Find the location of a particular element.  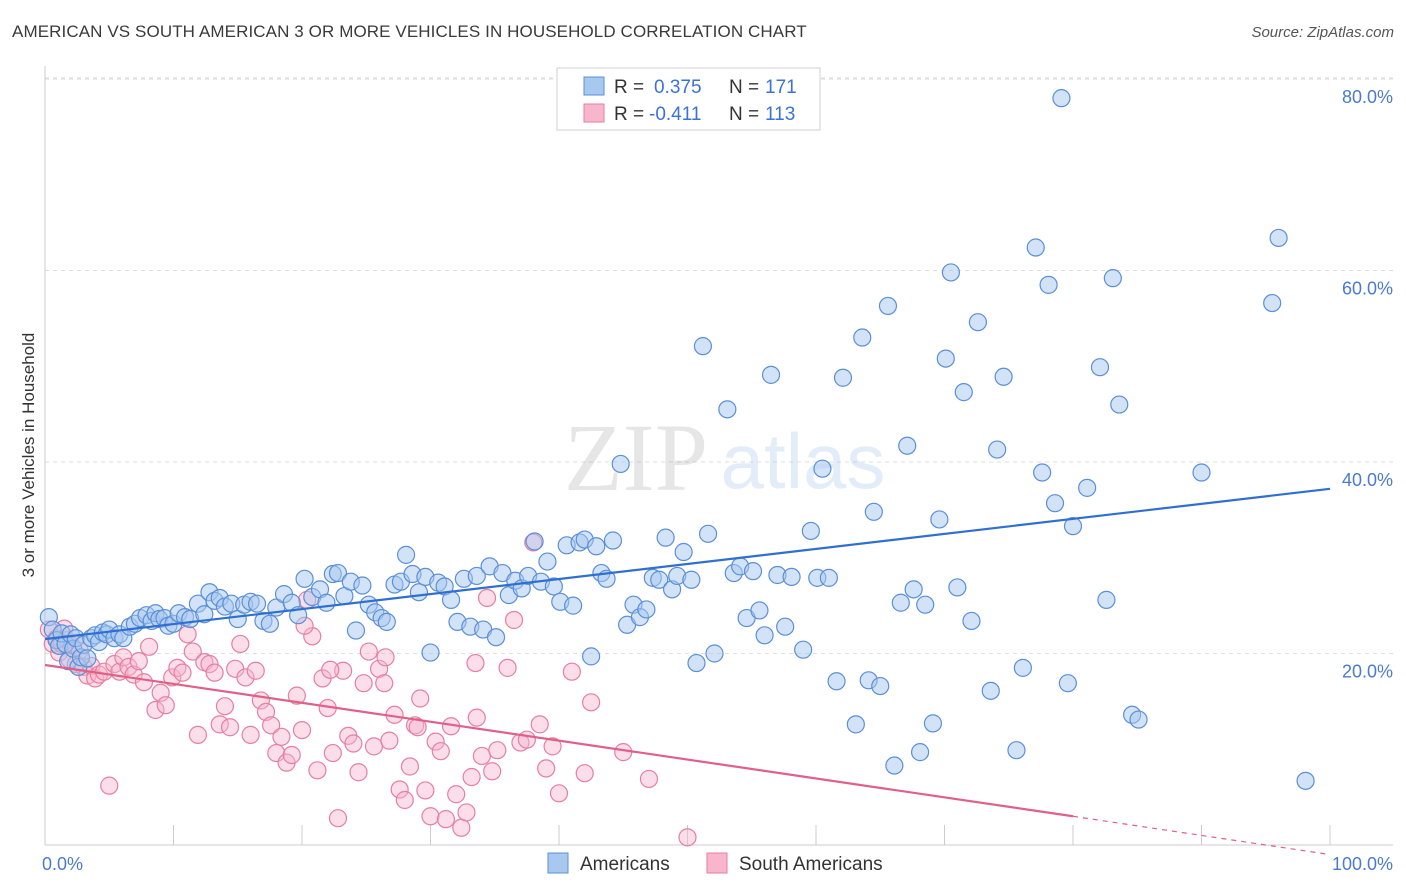

y-tick-label: 40.0% is located at coordinates (1367, 480).